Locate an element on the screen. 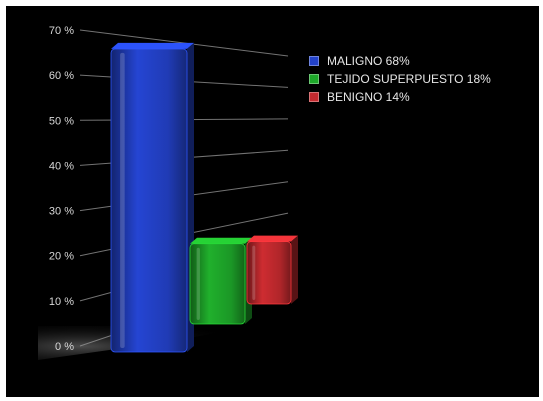 The width and height of the screenshot is (543, 401). legend-label: MALIGNO 68% is located at coordinates (368, 61).